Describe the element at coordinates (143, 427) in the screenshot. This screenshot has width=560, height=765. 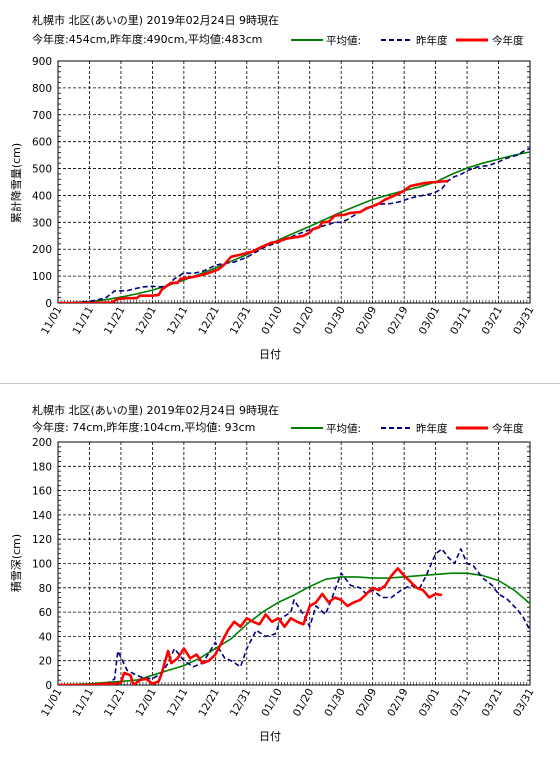
I see `chart-header-line2: 今年度: 74cm,昨年度:104cm,平均値: 93cm` at that location.